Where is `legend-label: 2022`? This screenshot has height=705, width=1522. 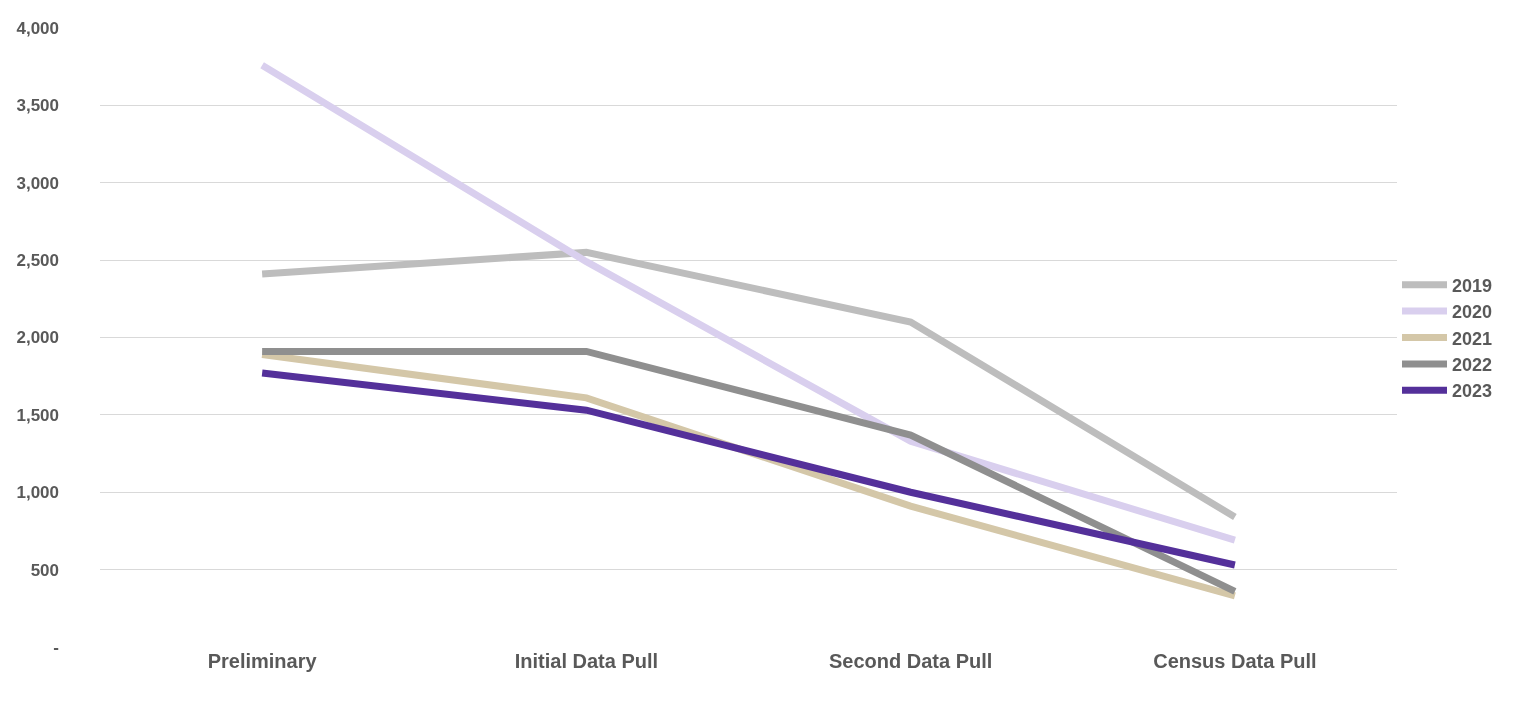 legend-label: 2022 is located at coordinates (1472, 364).